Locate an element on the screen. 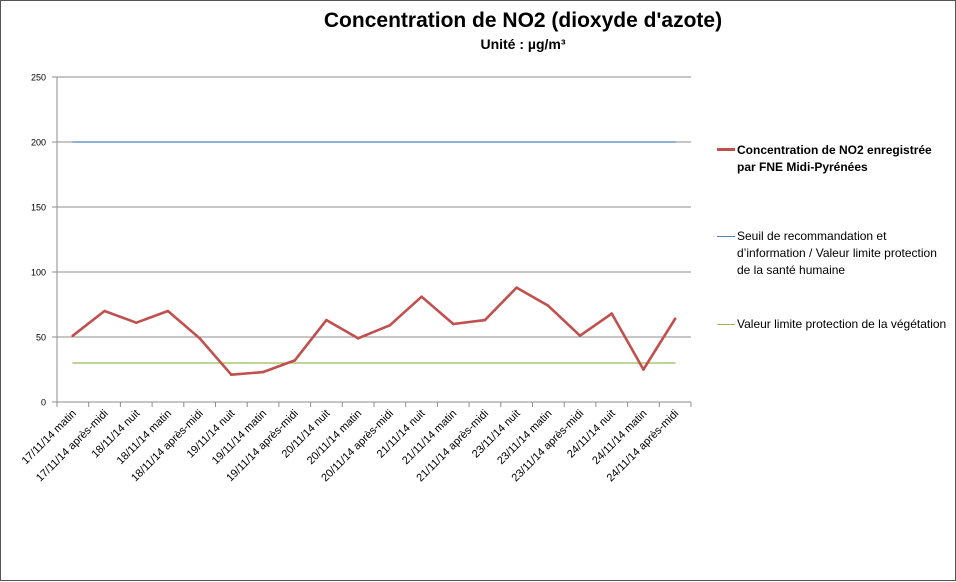  x-tick-label: 17/11/14 matin is located at coordinates (49, 437).